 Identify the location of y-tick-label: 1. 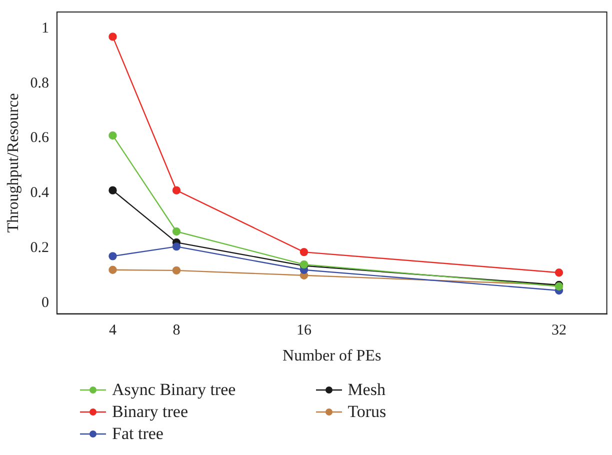
(45, 28).